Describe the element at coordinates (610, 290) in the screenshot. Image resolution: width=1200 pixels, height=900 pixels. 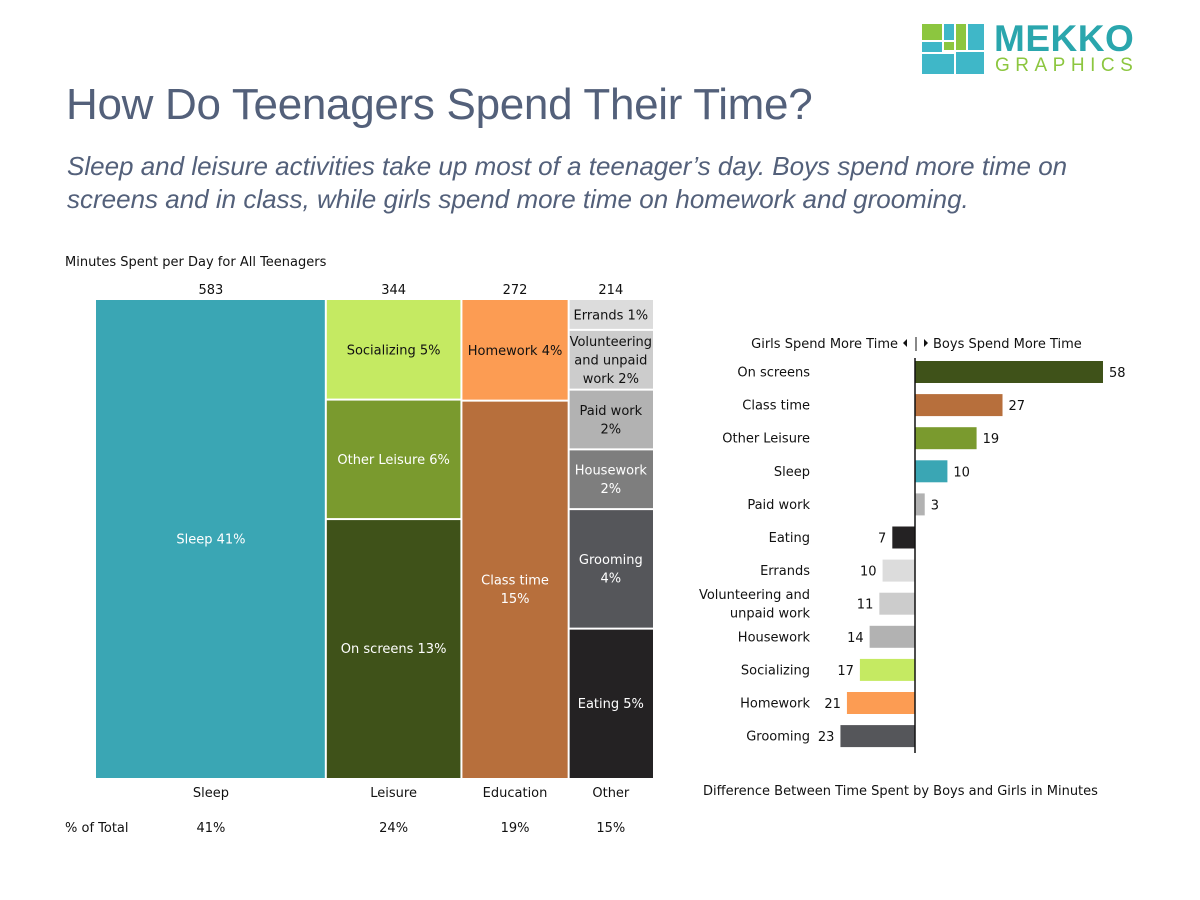
I see `column-total-label: 214` at that location.